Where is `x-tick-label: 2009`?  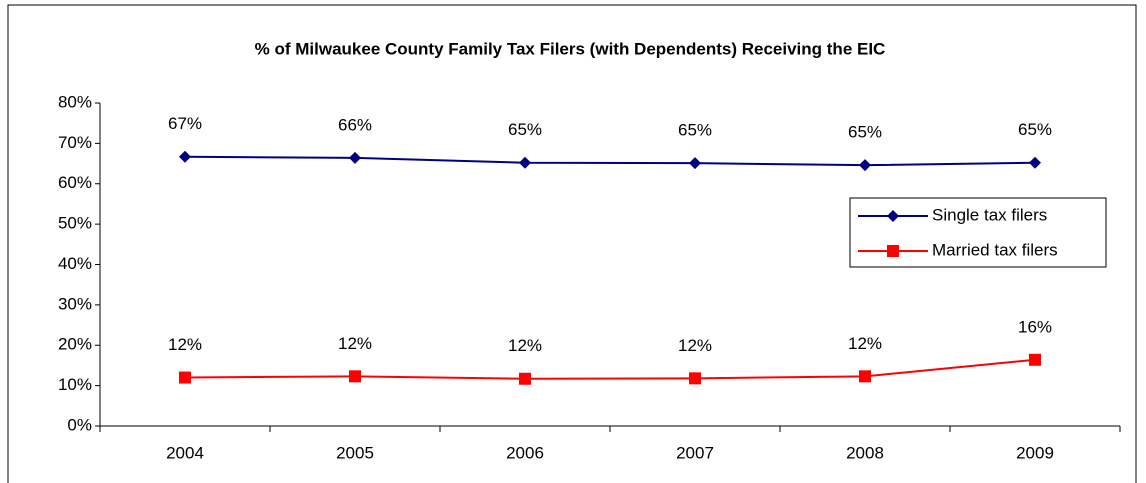
x-tick-label: 2009 is located at coordinates (1035, 452).